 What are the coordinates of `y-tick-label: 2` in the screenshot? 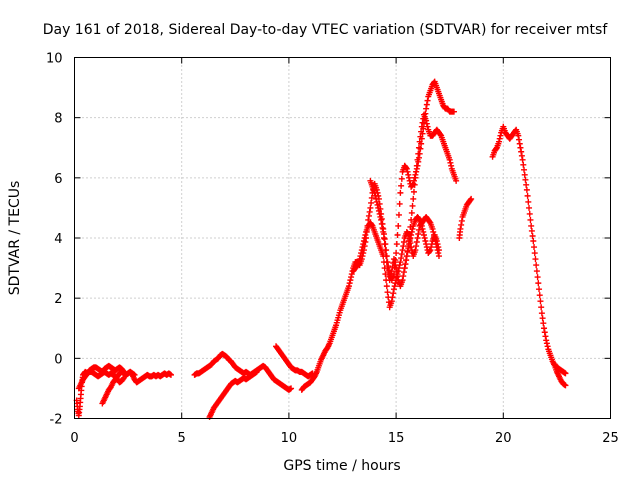 It's located at (58, 299).